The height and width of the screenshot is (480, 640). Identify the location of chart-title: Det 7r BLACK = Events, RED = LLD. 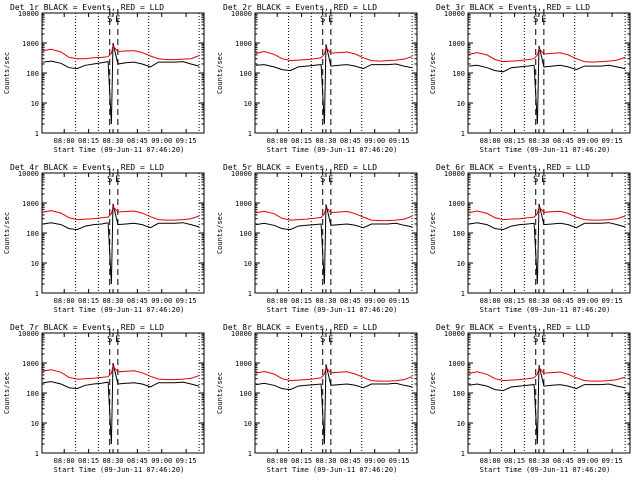
(87, 327).